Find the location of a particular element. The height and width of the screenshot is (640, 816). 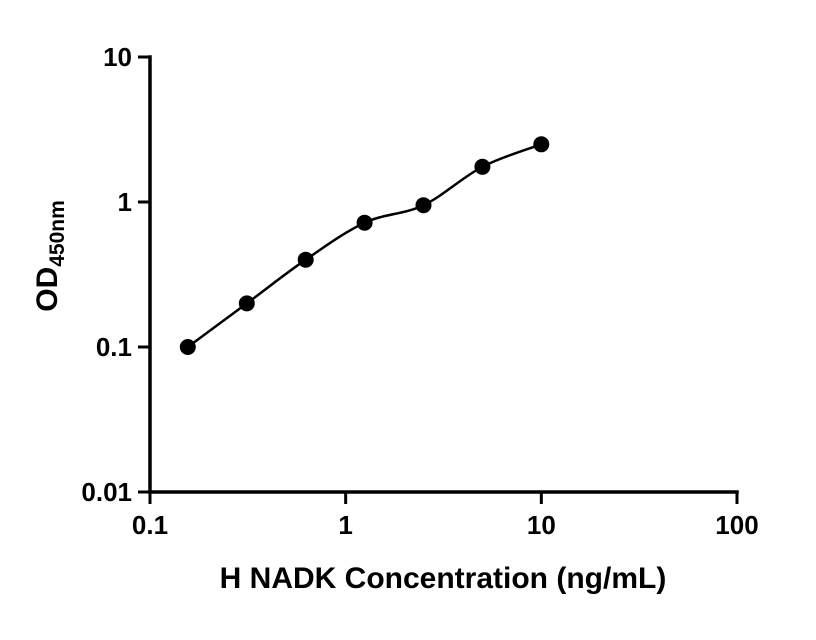

y-axis-tick-label: 10 is located at coordinates (117, 57).